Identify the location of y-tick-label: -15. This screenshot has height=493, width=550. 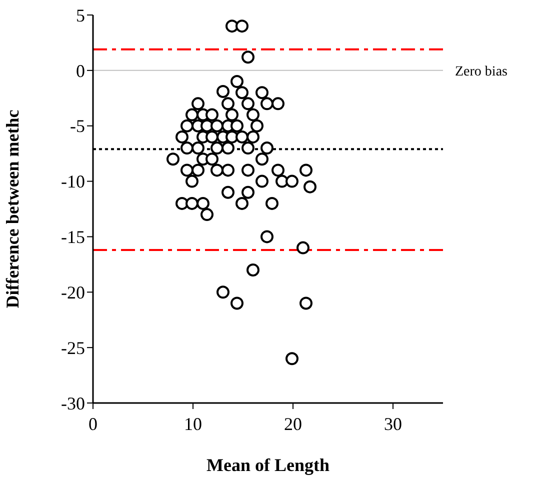
(73, 237).